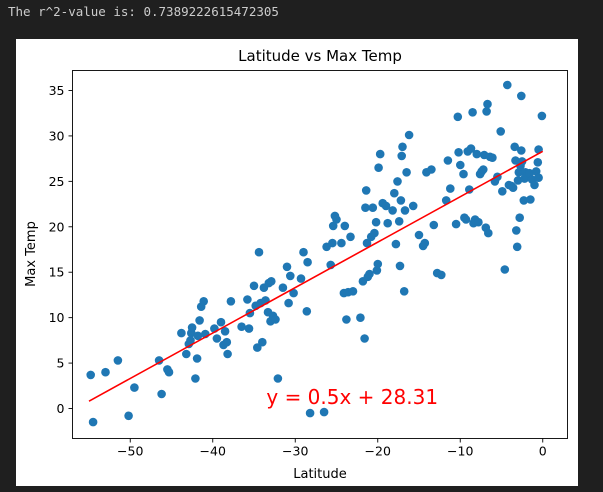 Image resolution: width=603 pixels, height=492 pixels. Describe the element at coordinates (57, 135) in the screenshot. I see `y-tick-label-30: 30` at that location.